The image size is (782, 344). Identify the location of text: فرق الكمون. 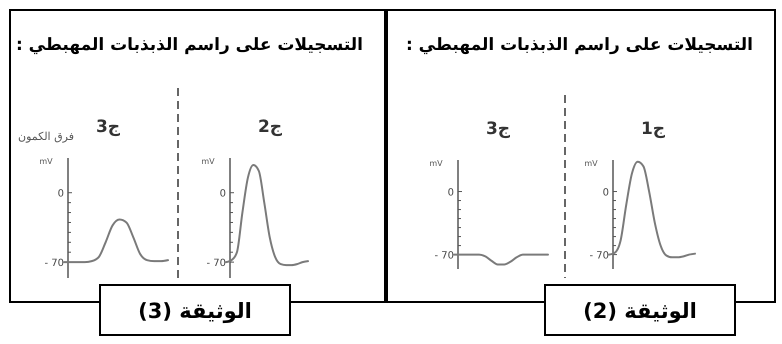
(46, 136).